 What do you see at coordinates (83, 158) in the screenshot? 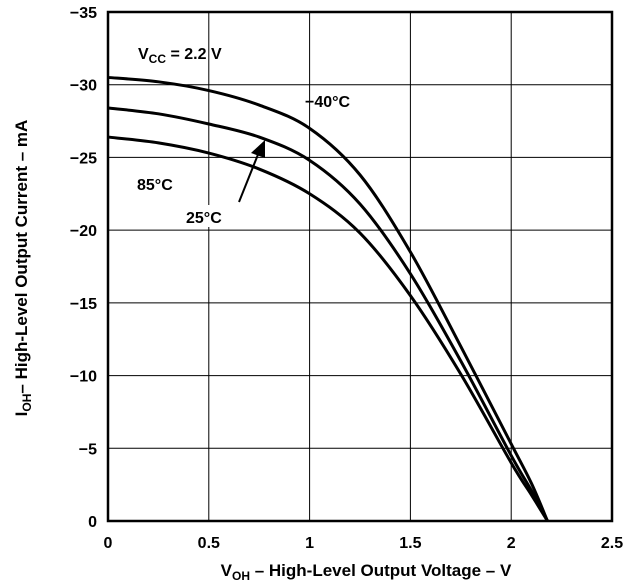
I see `y-tick-label: −25` at bounding box center [83, 158].